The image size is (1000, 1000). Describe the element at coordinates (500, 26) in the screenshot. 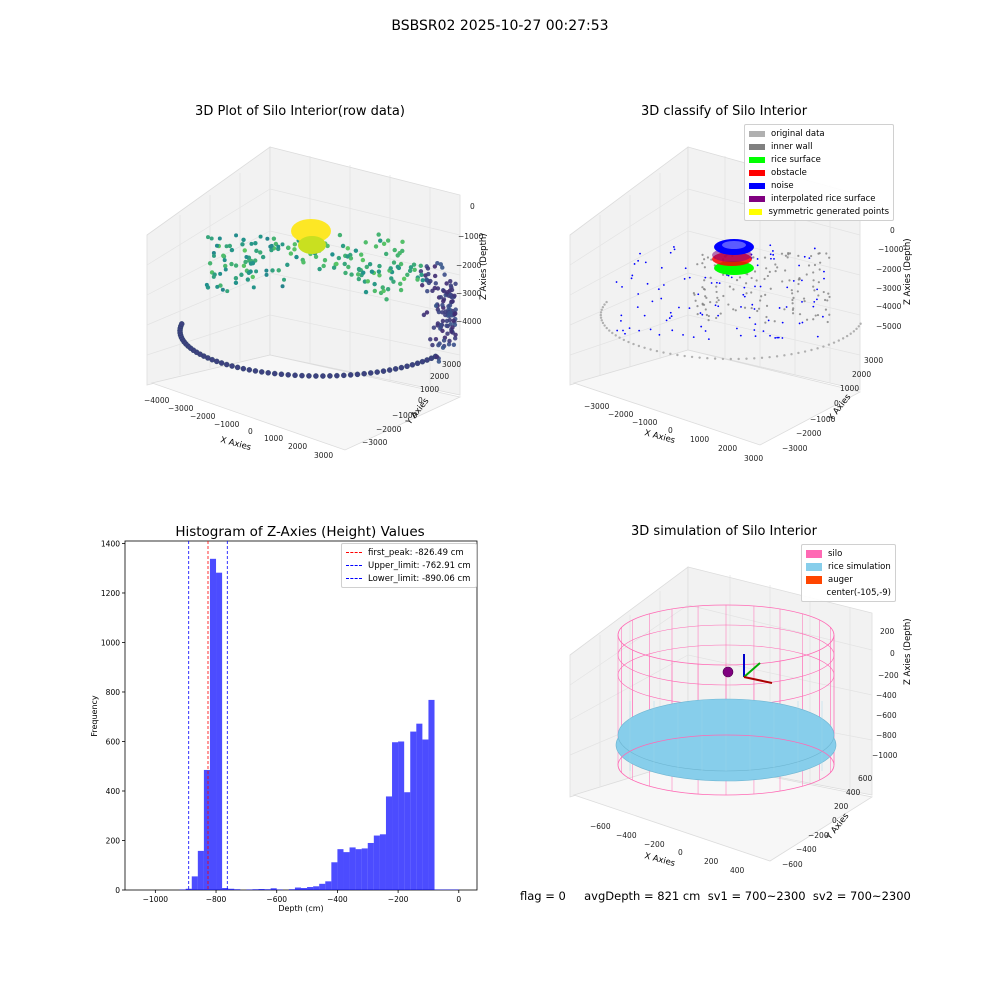

I see `figure-title: BSBSR02 2025-10-27 00:27:53` at that location.